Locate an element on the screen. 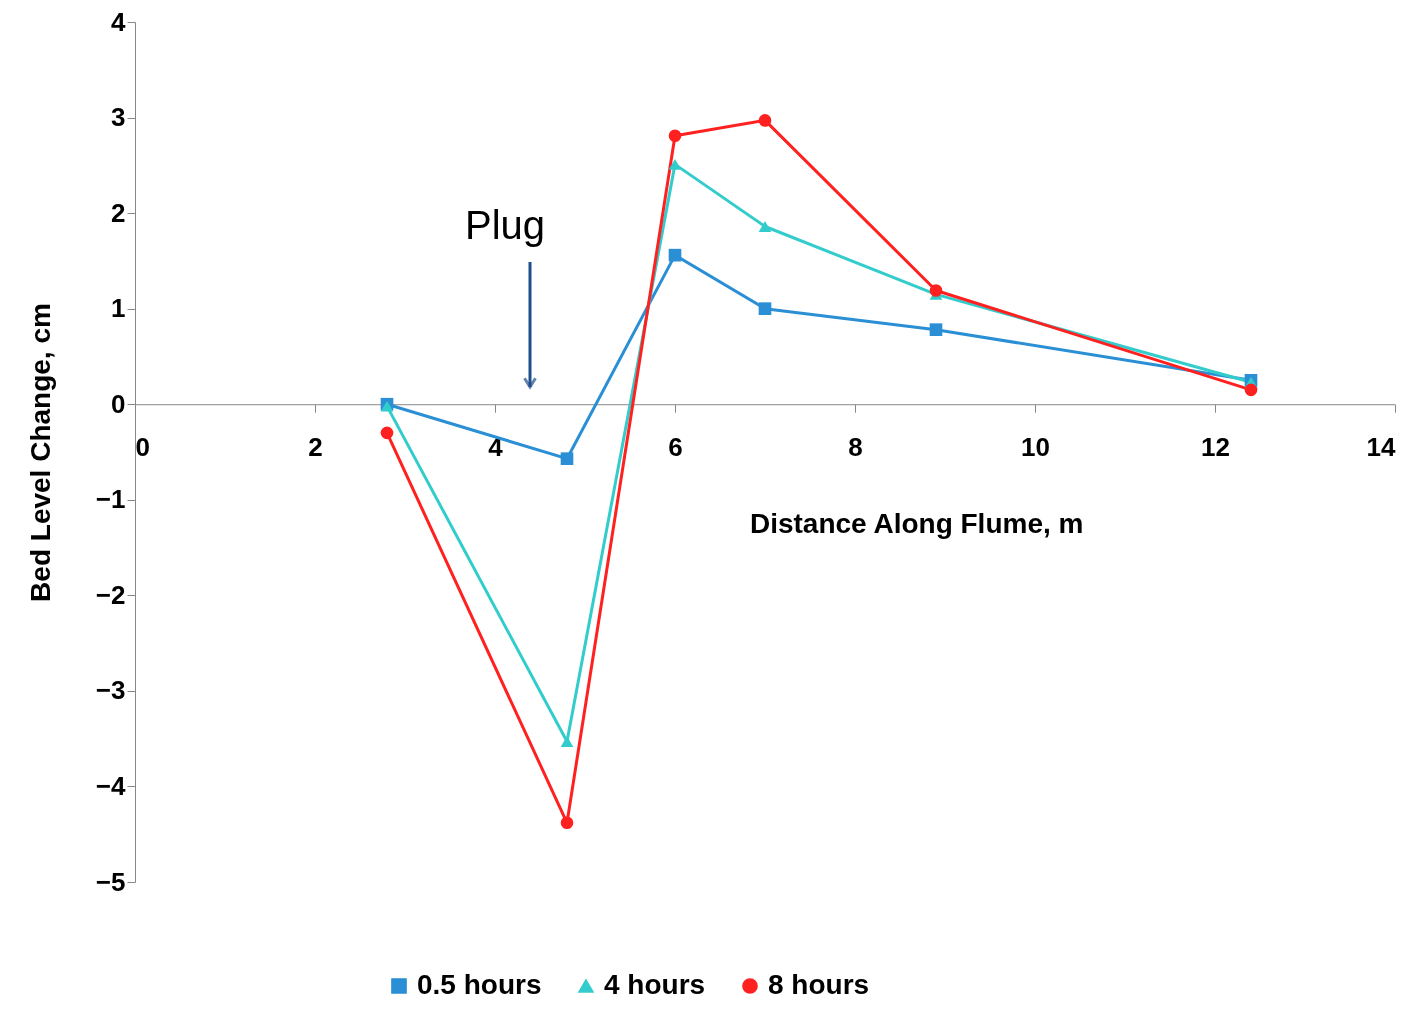 This screenshot has height=1010, width=1423. y-tick-label: −4 is located at coordinates (111, 785).